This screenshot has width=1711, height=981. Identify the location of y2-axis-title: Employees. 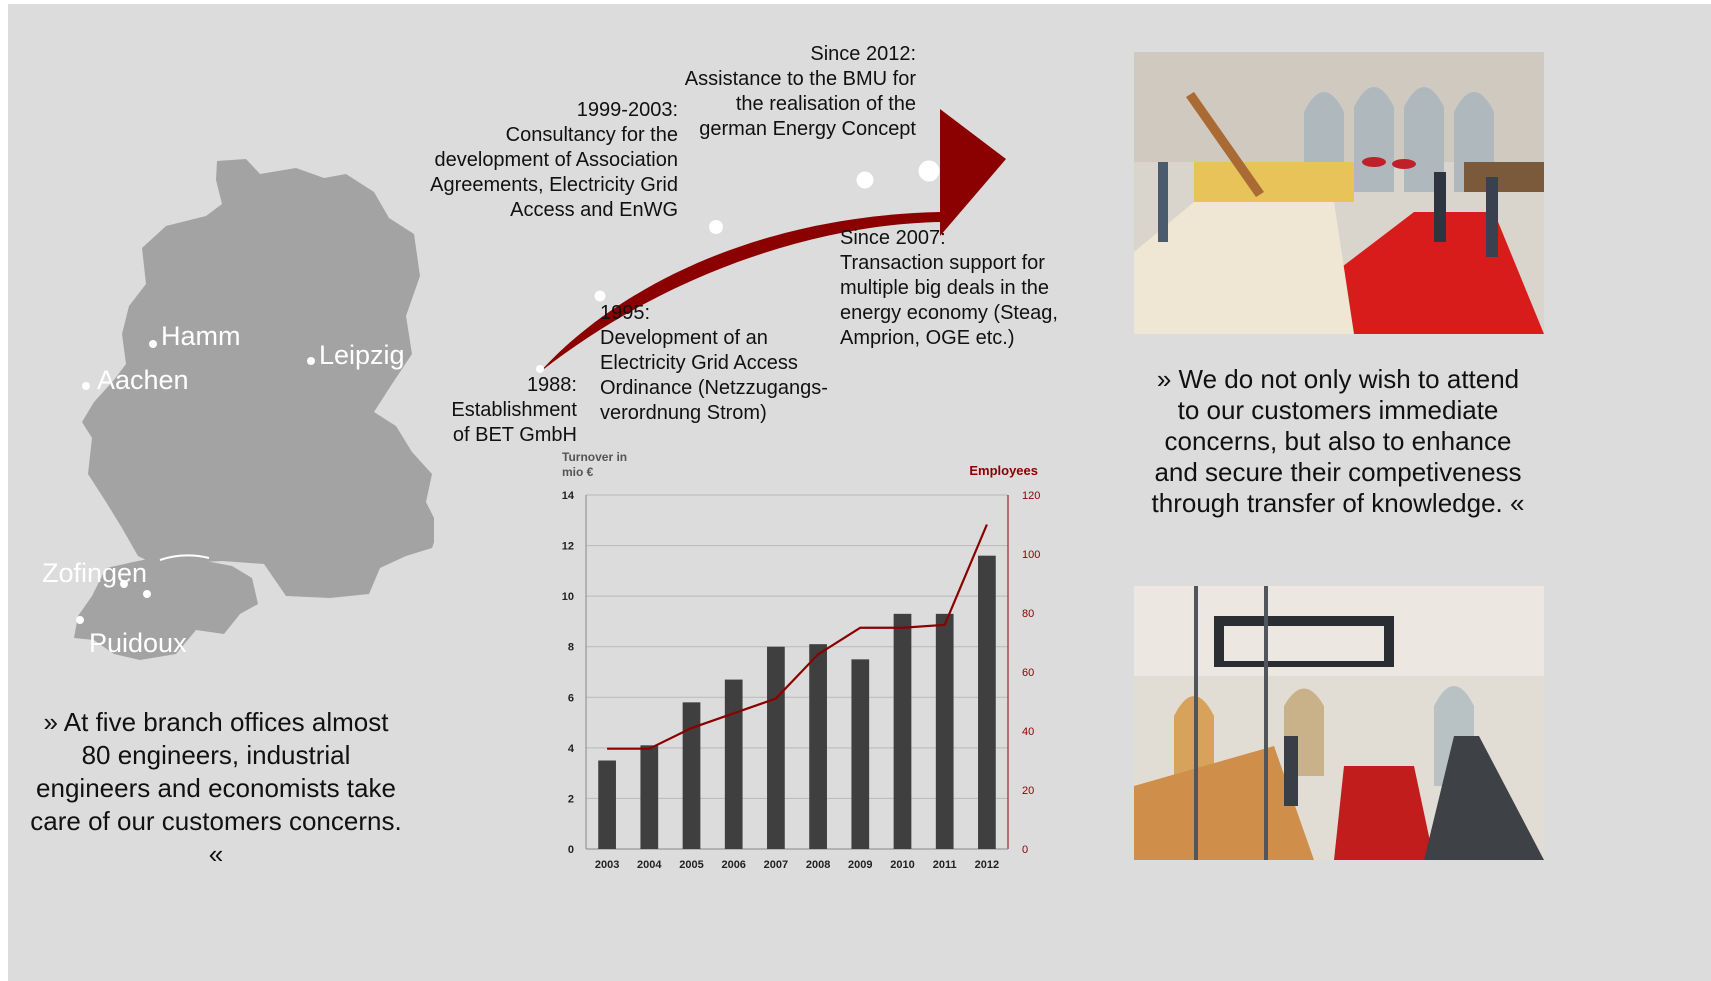
(1003, 470).